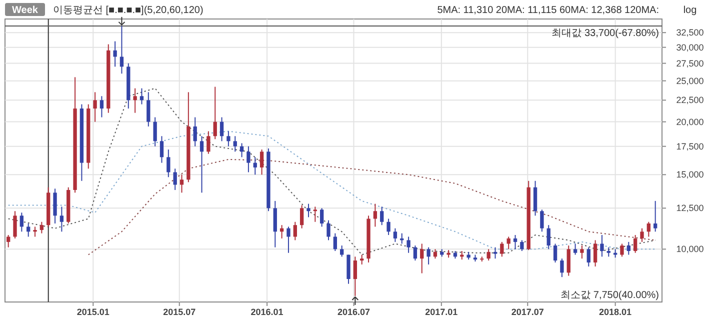 This screenshot has width=720, height=321. I want to click on y-tick-label: 17,500, so click(690, 146).